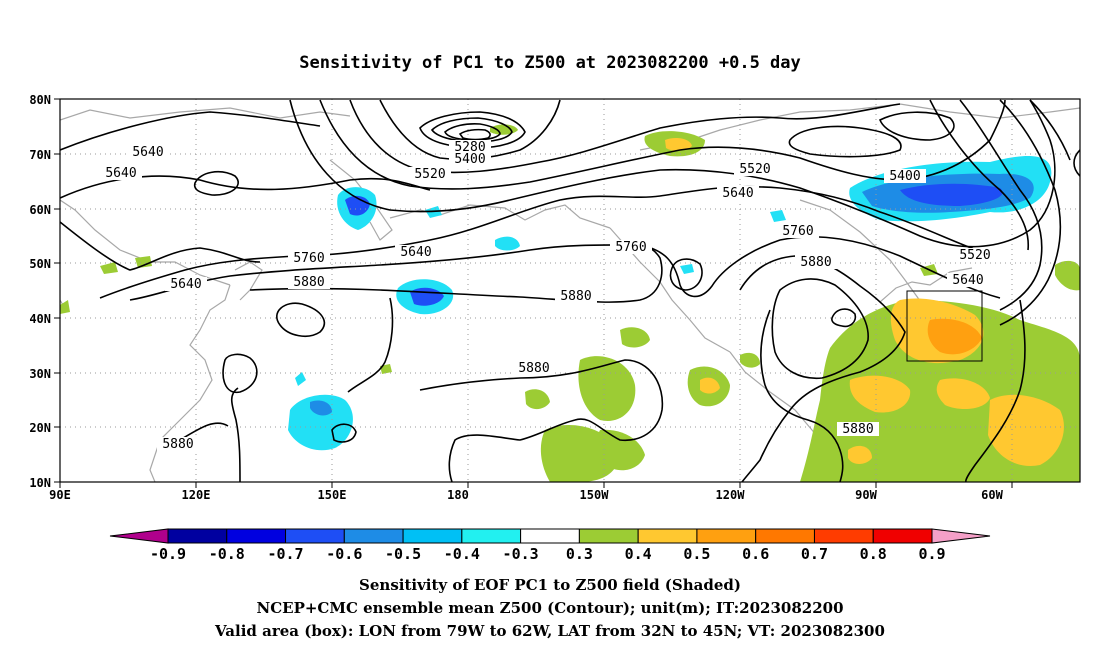 The image size is (1100, 650). What do you see at coordinates (755, 554) in the screenshot?
I see `colorbar-tick-label: 0.6` at bounding box center [755, 554].